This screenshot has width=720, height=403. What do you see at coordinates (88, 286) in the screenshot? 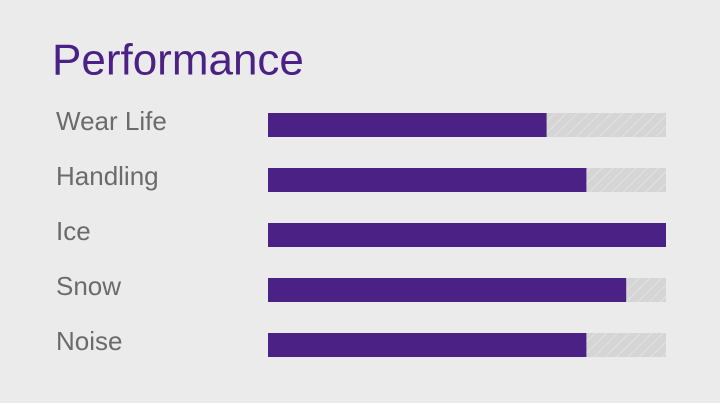
I see `category-label: Snow` at bounding box center [88, 286].